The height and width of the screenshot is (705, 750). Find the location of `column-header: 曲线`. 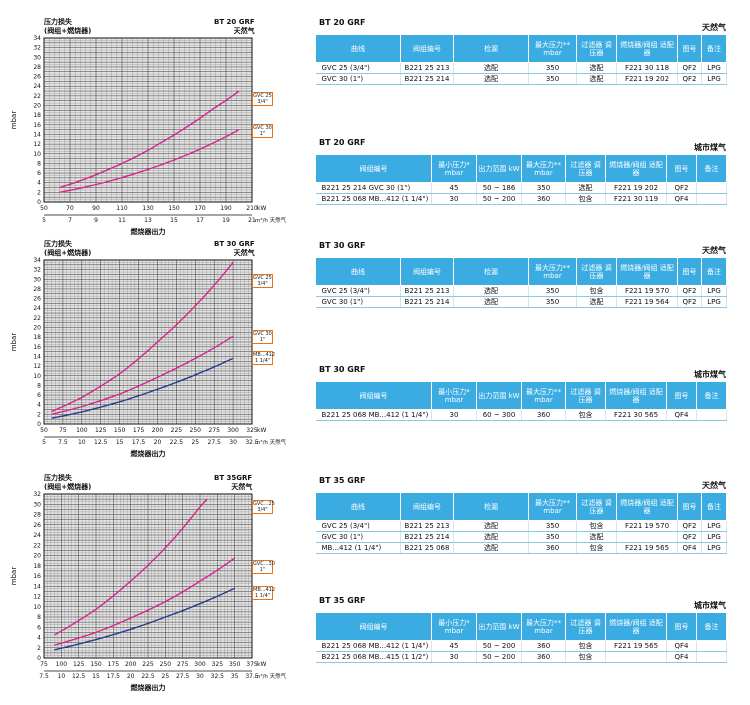

column-header: 曲线 is located at coordinates (358, 271).